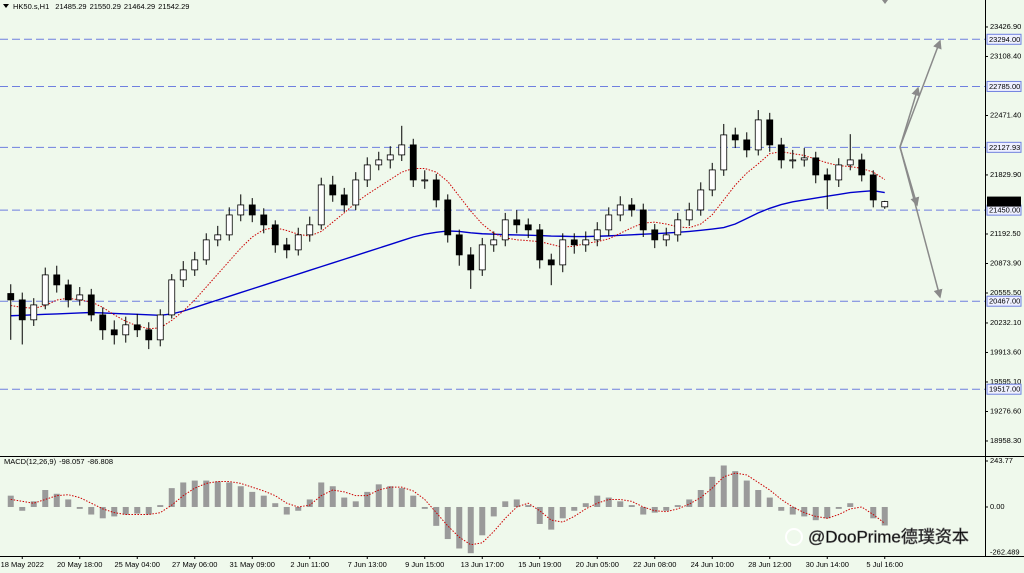 This screenshot has height=573, width=1024. I want to click on x-tick-label: 30 Jun 14:00, so click(827, 564).